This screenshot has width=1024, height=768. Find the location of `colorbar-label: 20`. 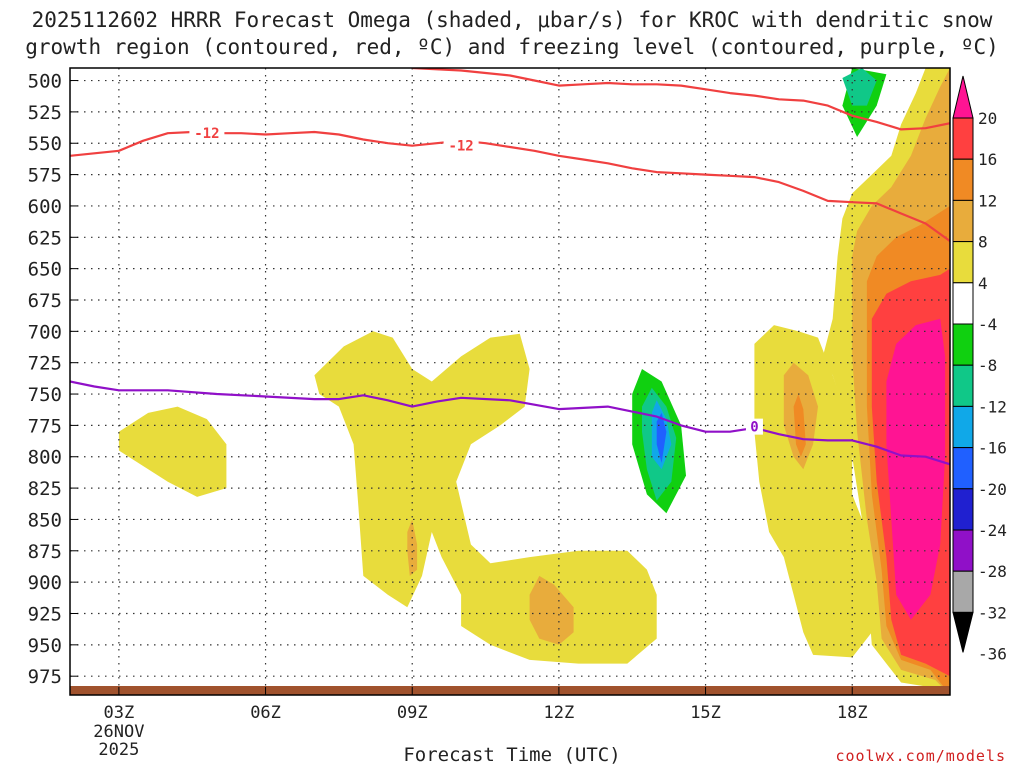

colorbar-label: 20 is located at coordinates (987, 118).